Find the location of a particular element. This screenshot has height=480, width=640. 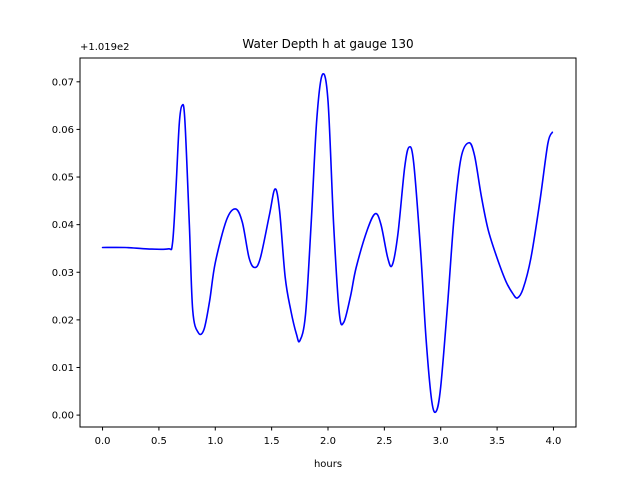

y-offset-label: +1.019e2 is located at coordinates (105, 47).